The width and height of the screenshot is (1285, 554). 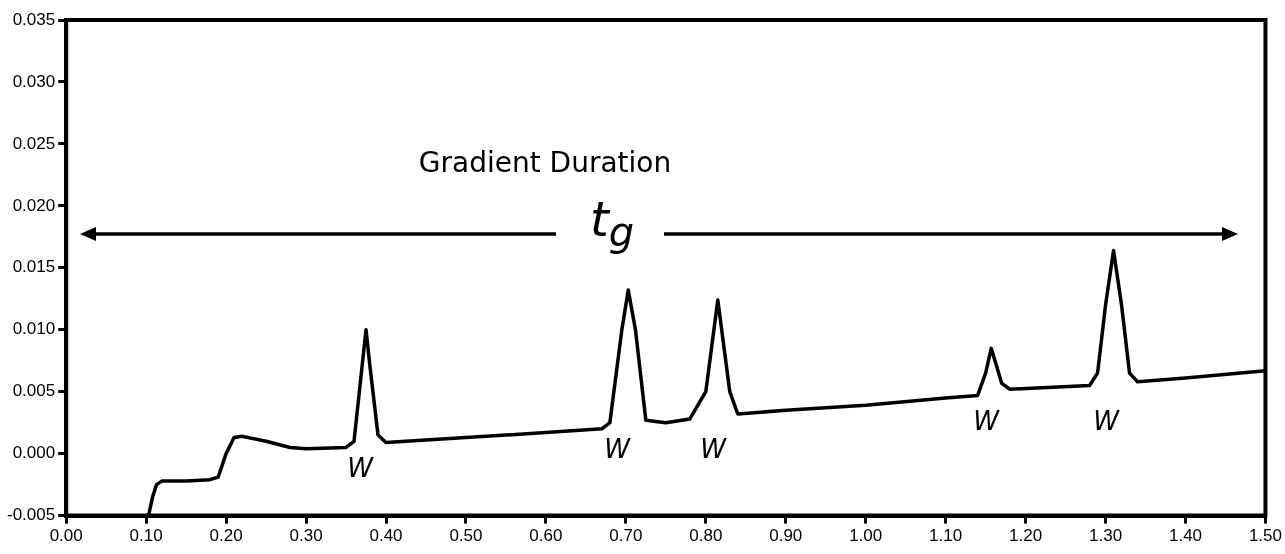 What do you see at coordinates (466, 536) in the screenshot?
I see `x-tick-label: 0.50` at bounding box center [466, 536].